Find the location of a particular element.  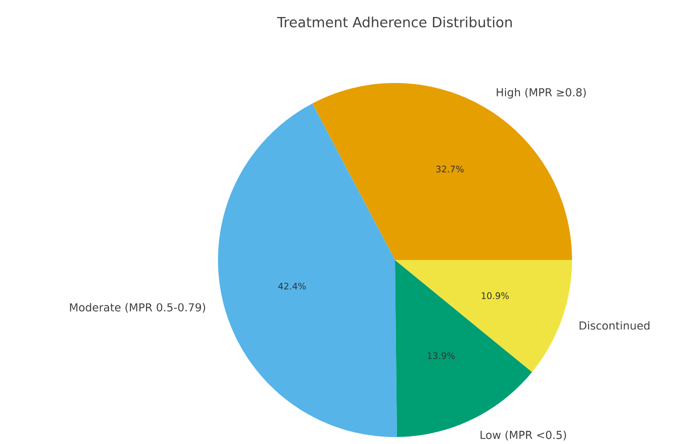

data-label: 42.4% is located at coordinates (292, 286).